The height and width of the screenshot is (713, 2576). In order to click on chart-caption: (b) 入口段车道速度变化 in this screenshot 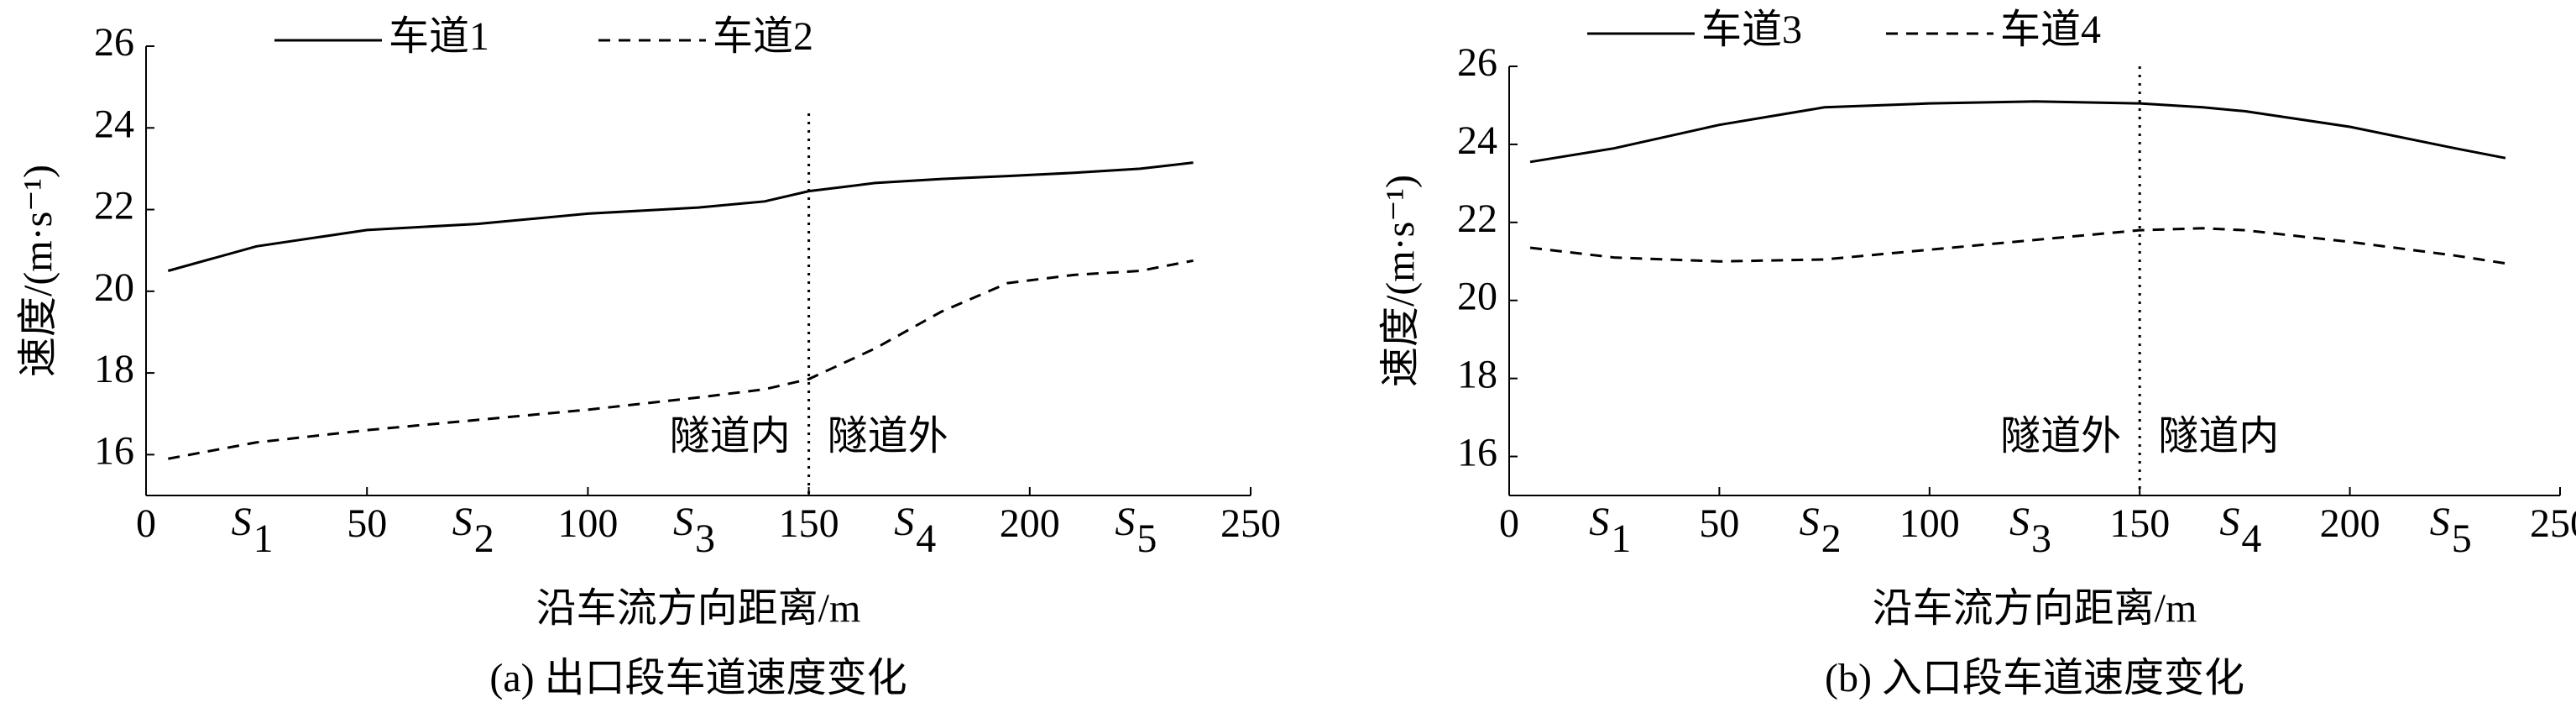, I will do `click(2034, 678)`.